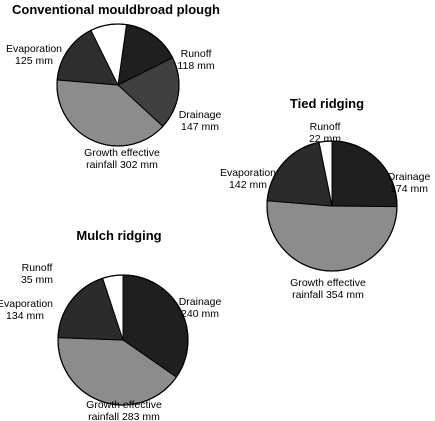 This screenshot has width=435, height=421. I want to click on slice-label: Runoff 118 mm, so click(195, 60).